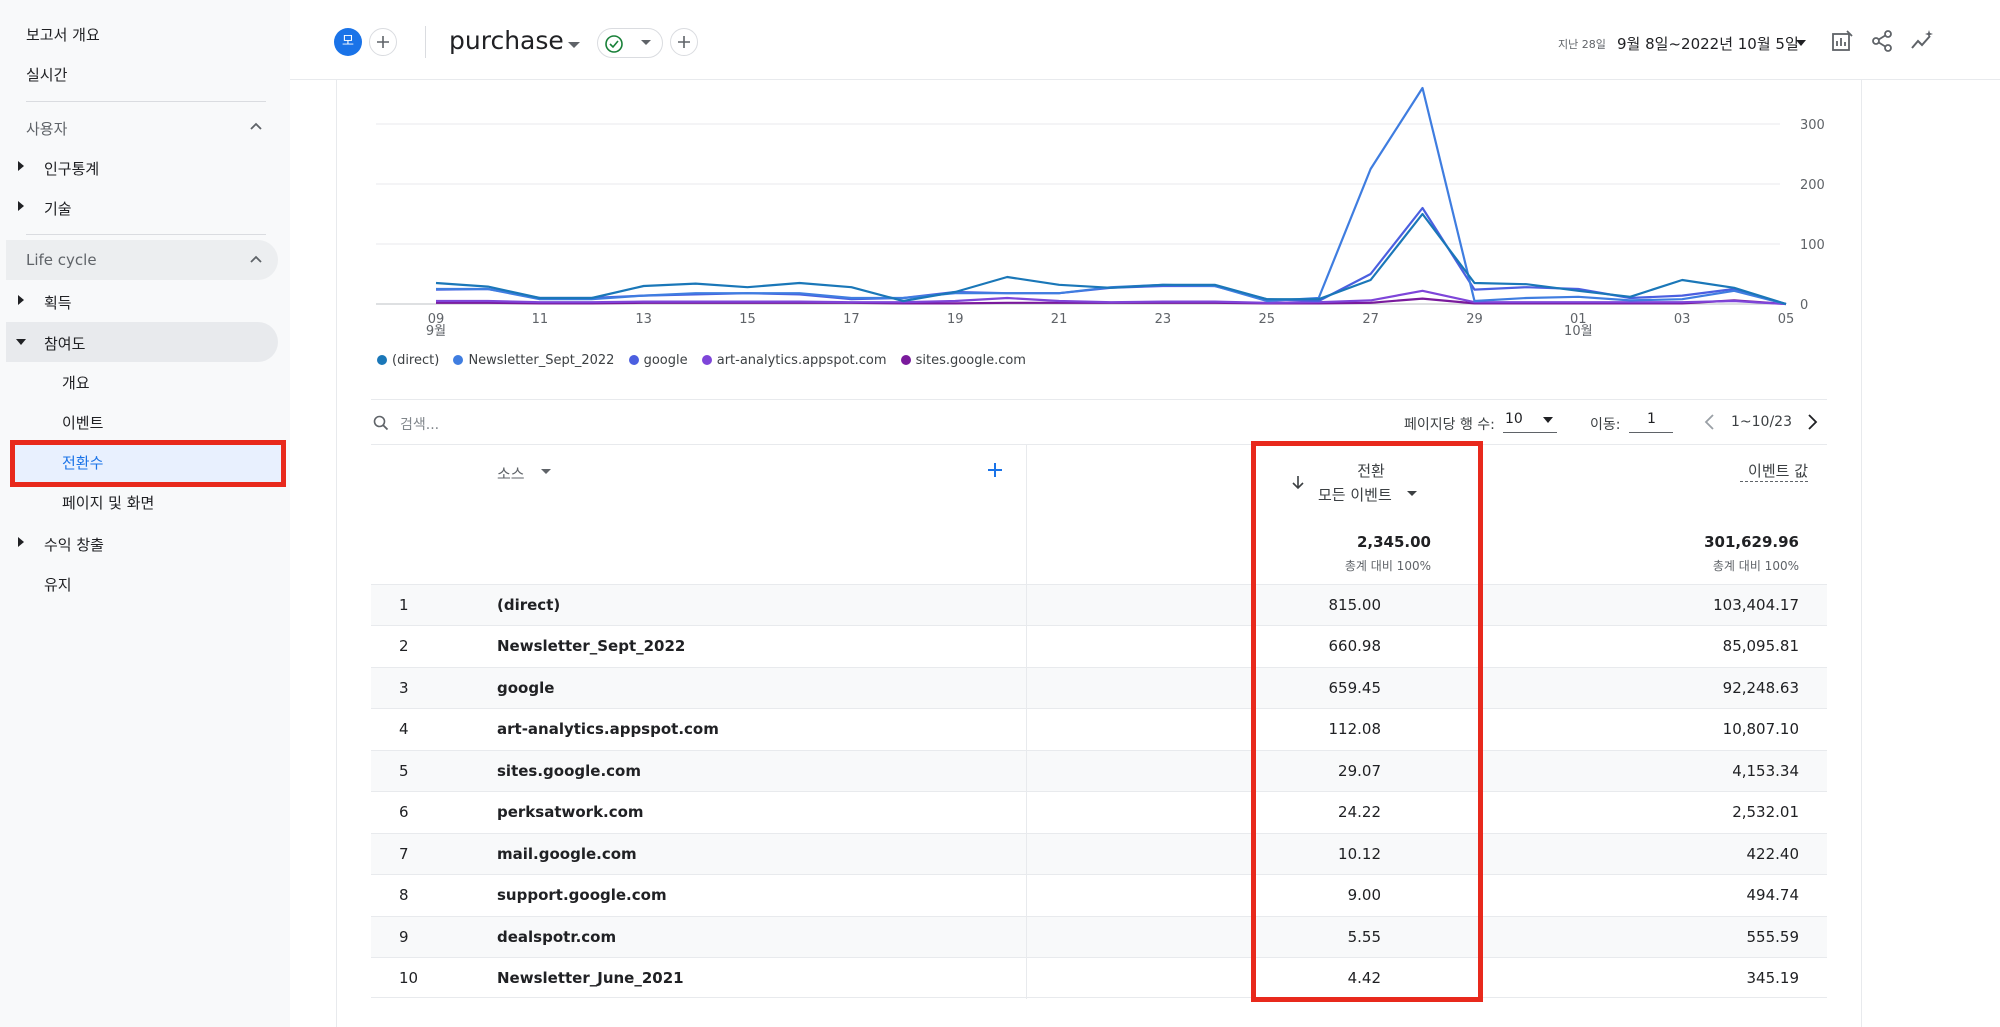 The width and height of the screenshot is (2000, 1027). What do you see at coordinates (404, 771) in the screenshot?
I see `row-index: 5` at bounding box center [404, 771].